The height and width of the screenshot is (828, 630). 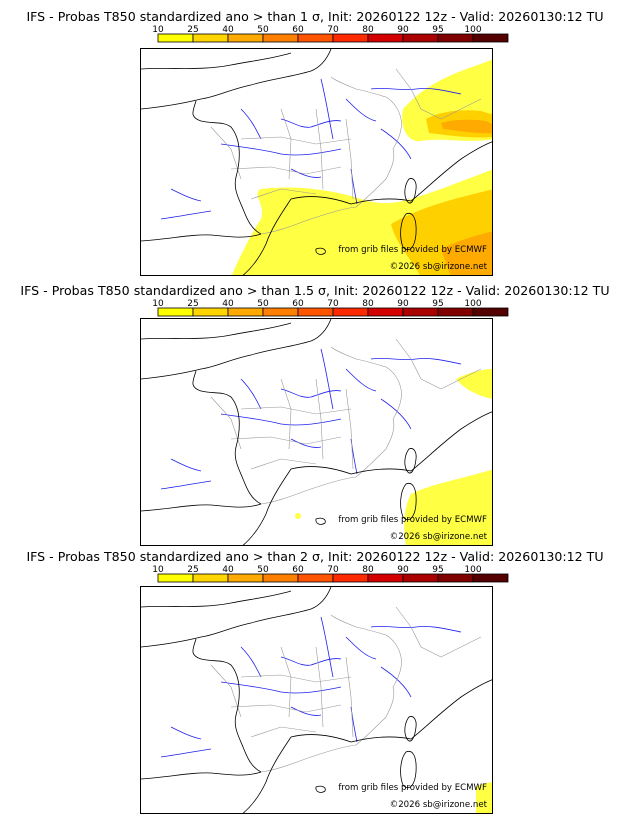 What do you see at coordinates (228, 304) in the screenshot?
I see `legend-tick-label: 40` at bounding box center [228, 304].